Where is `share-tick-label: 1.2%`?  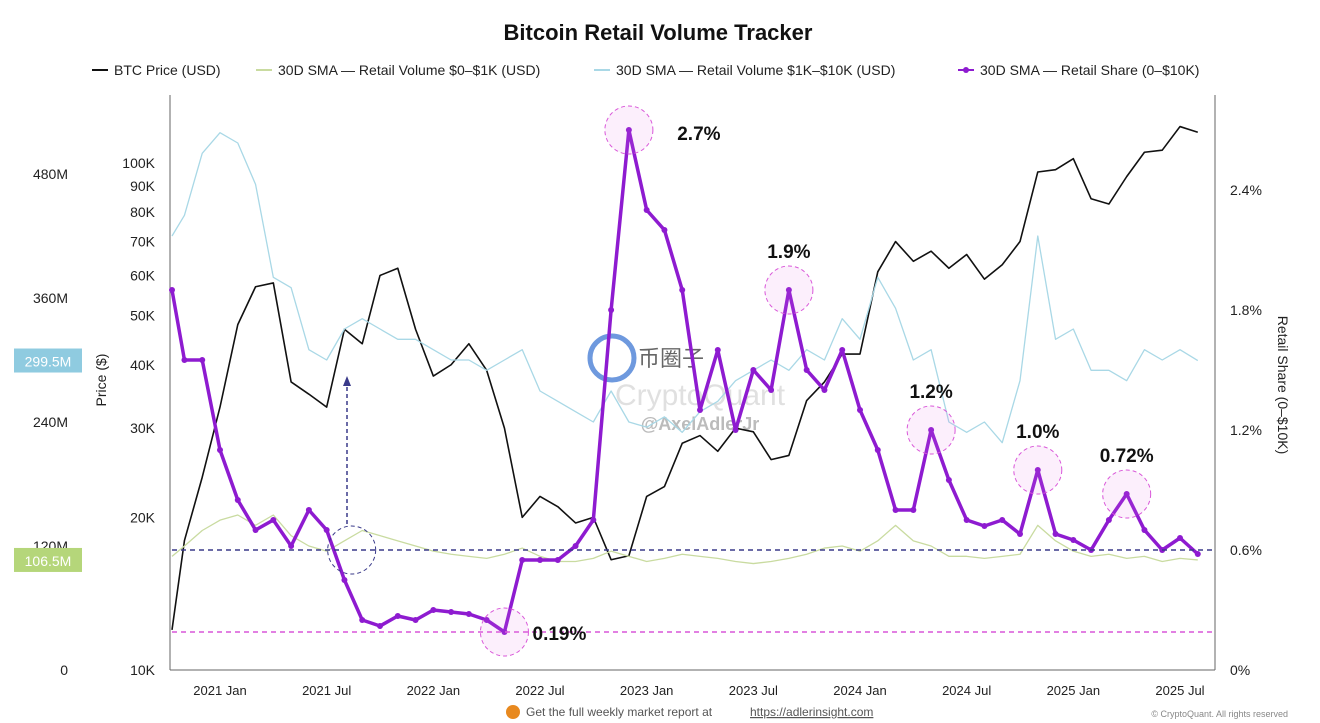
share-tick-label: 1.2% is located at coordinates (1246, 430).